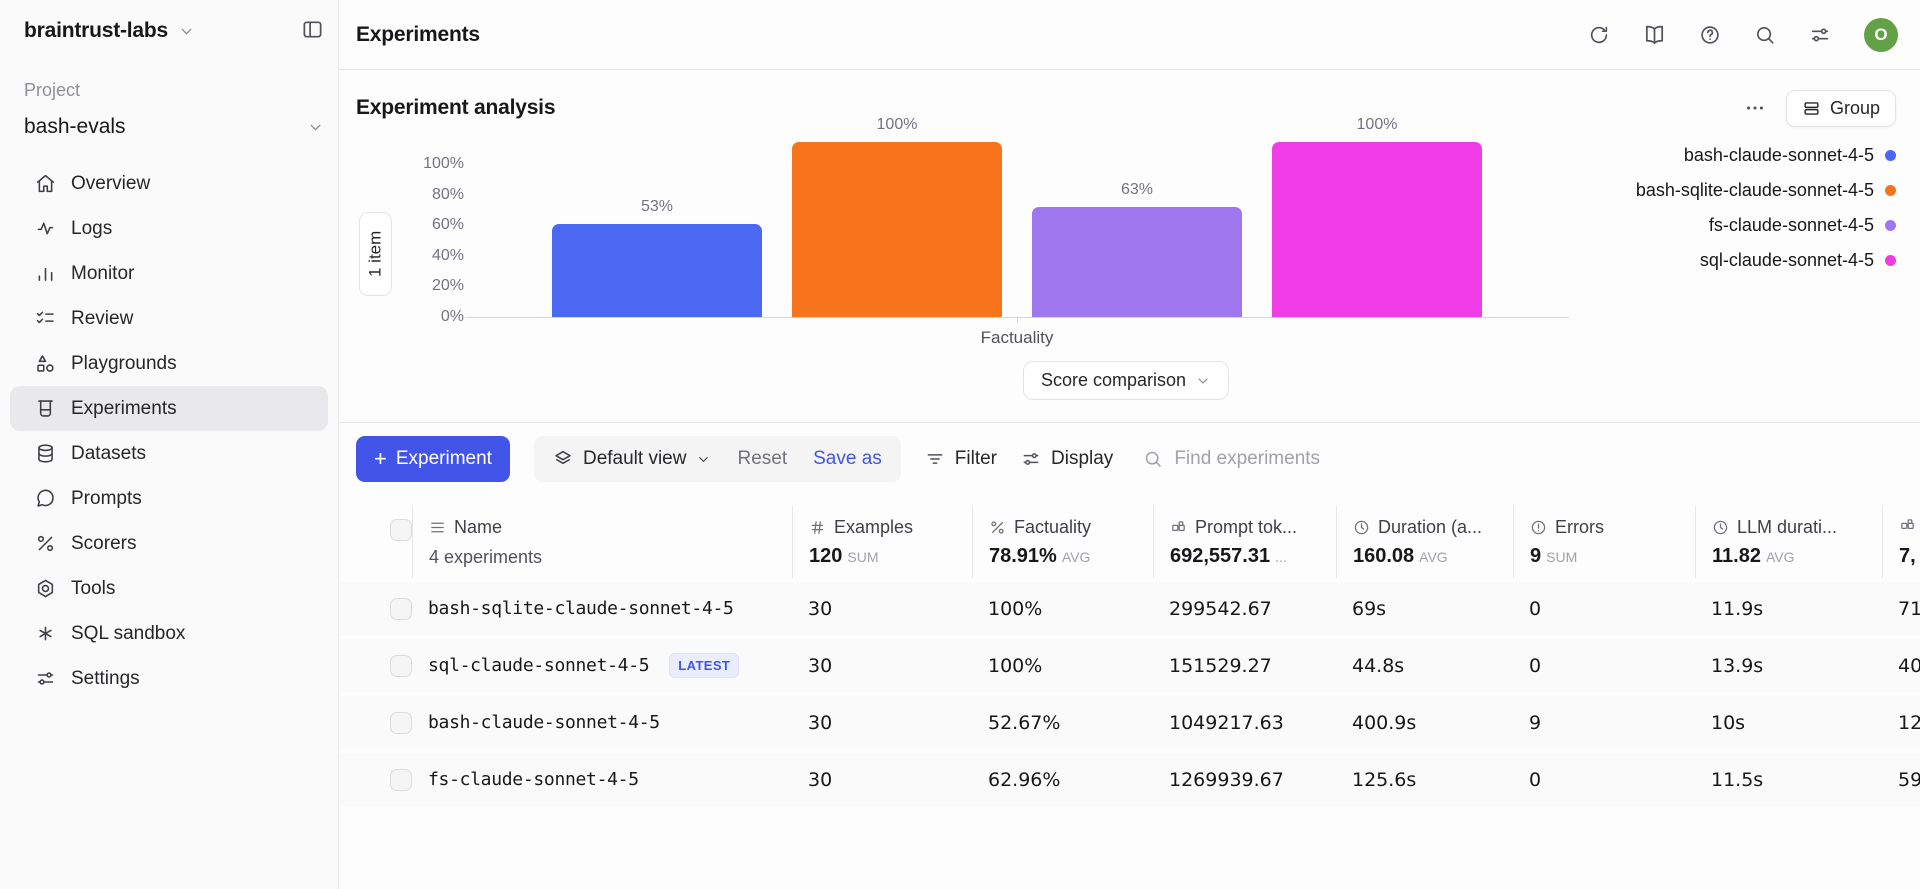  I want to click on display-button: Display, so click(1067, 459).